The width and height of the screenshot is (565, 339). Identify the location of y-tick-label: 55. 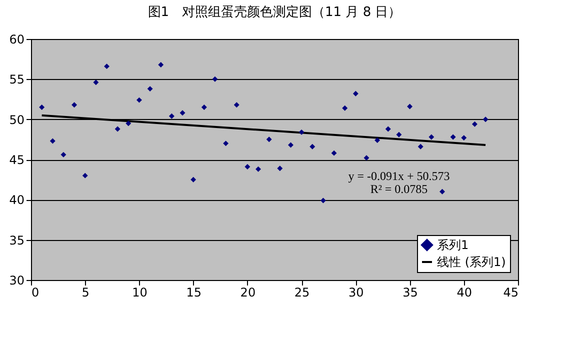
(16, 79).